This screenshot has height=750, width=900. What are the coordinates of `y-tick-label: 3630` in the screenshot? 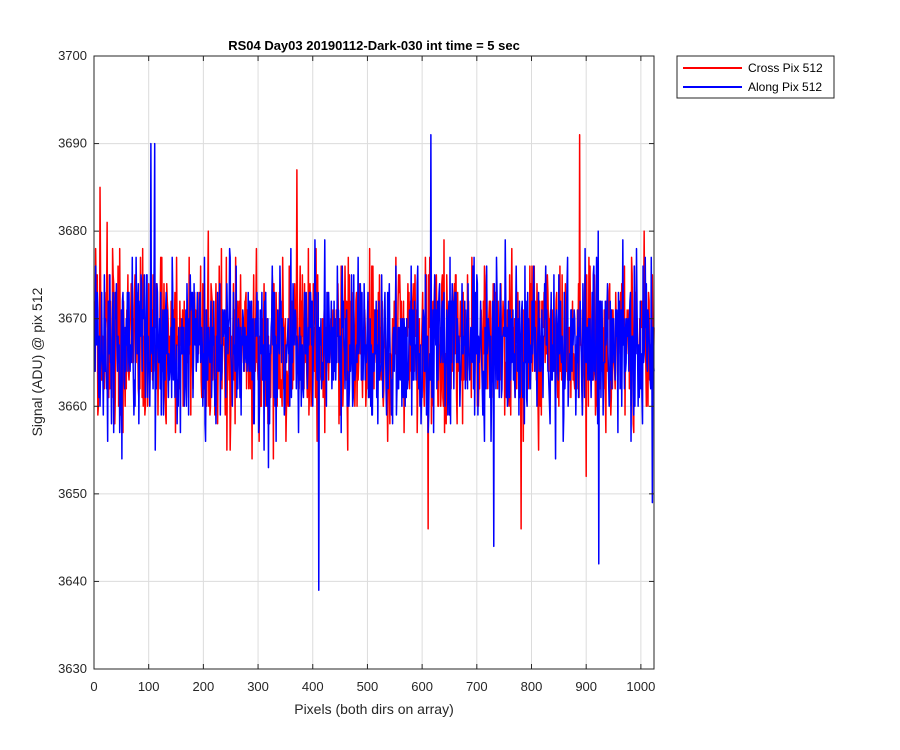 It's located at (72, 668).